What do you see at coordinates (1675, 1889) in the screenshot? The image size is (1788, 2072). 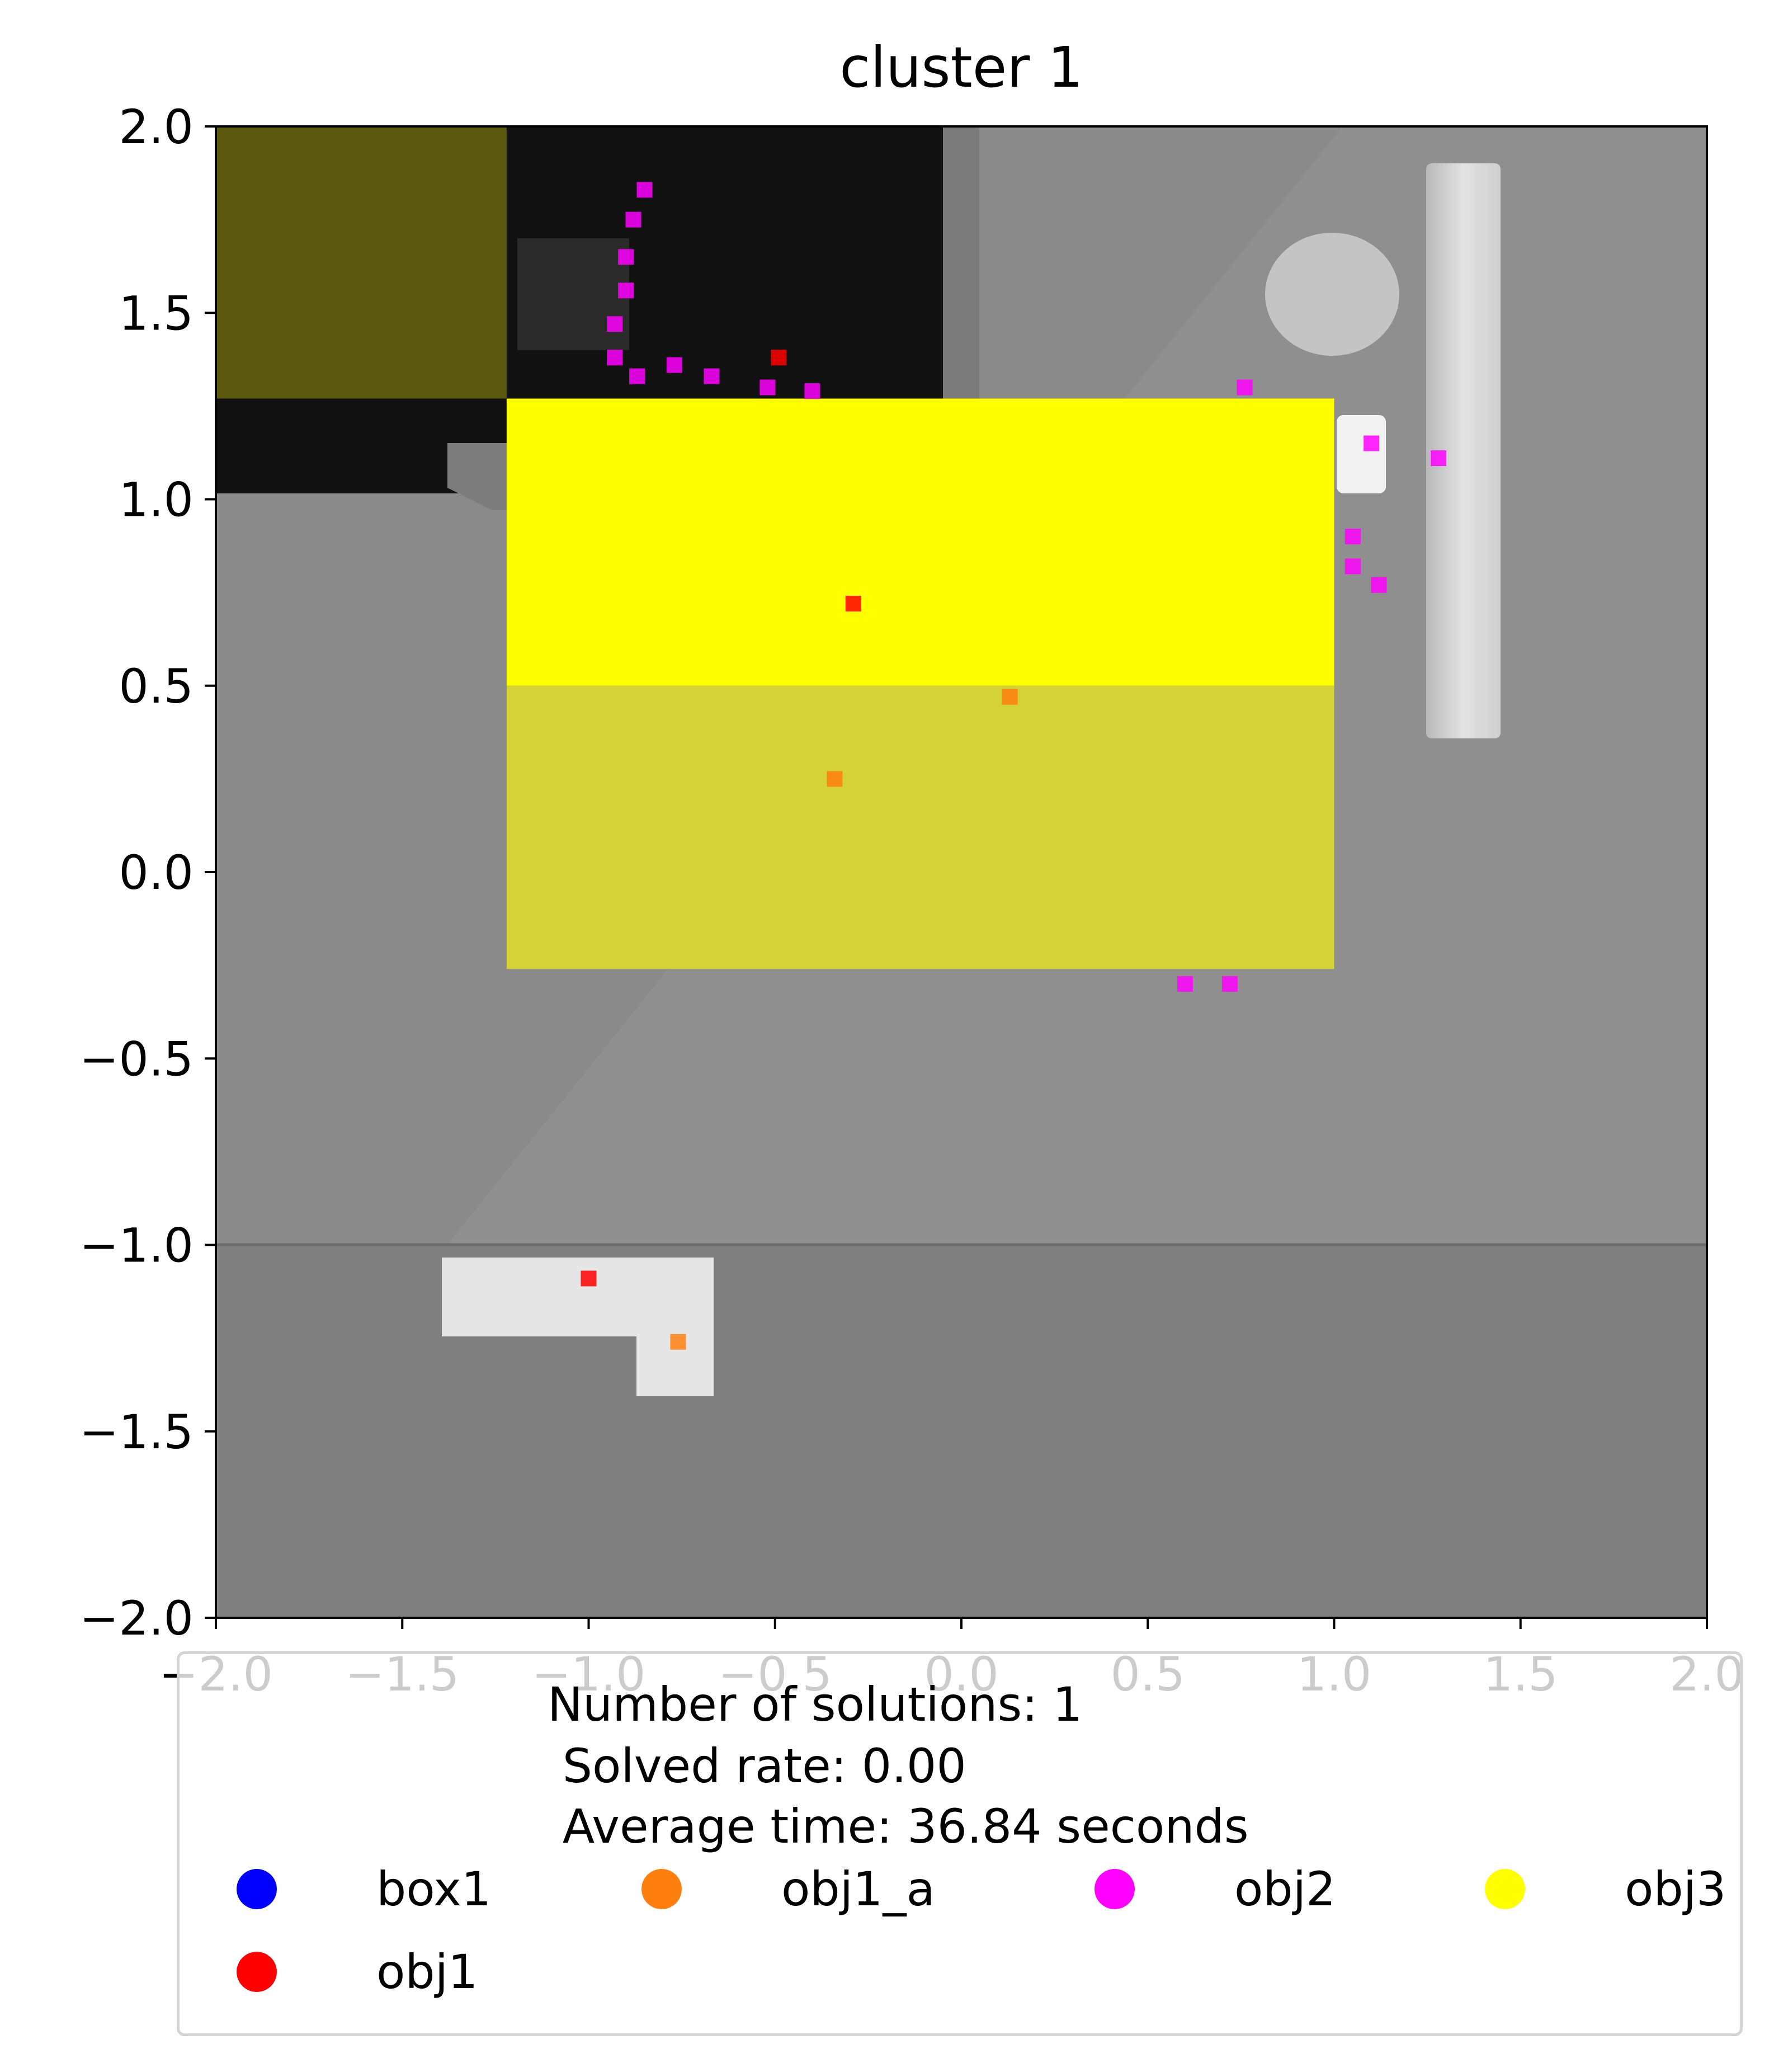 I see `legend-label-obj3: obj3` at bounding box center [1675, 1889].